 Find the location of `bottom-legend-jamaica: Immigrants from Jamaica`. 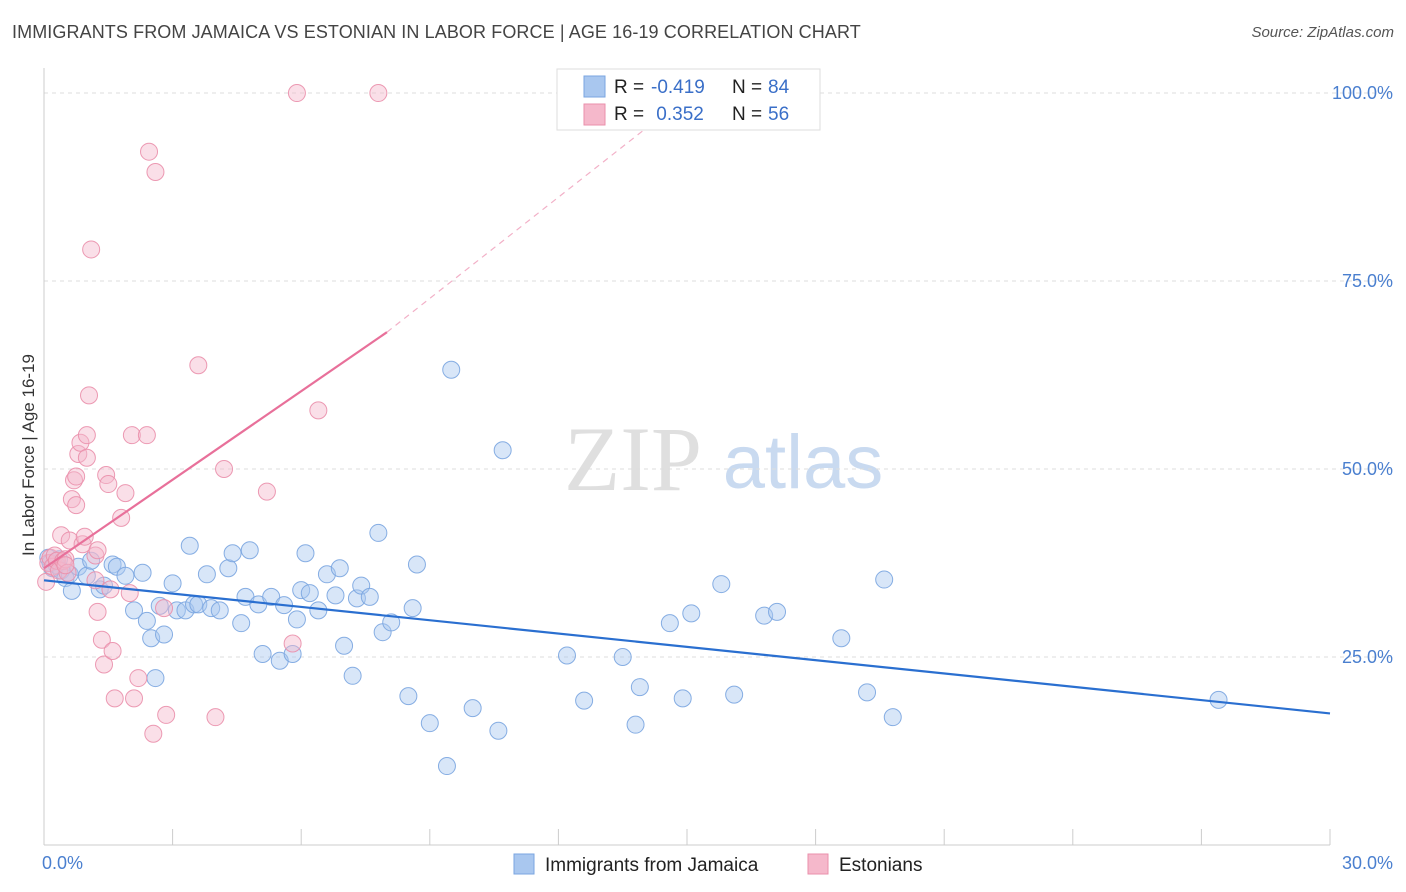

bottom-legend-jamaica: Immigrants from Jamaica is located at coordinates (652, 865).